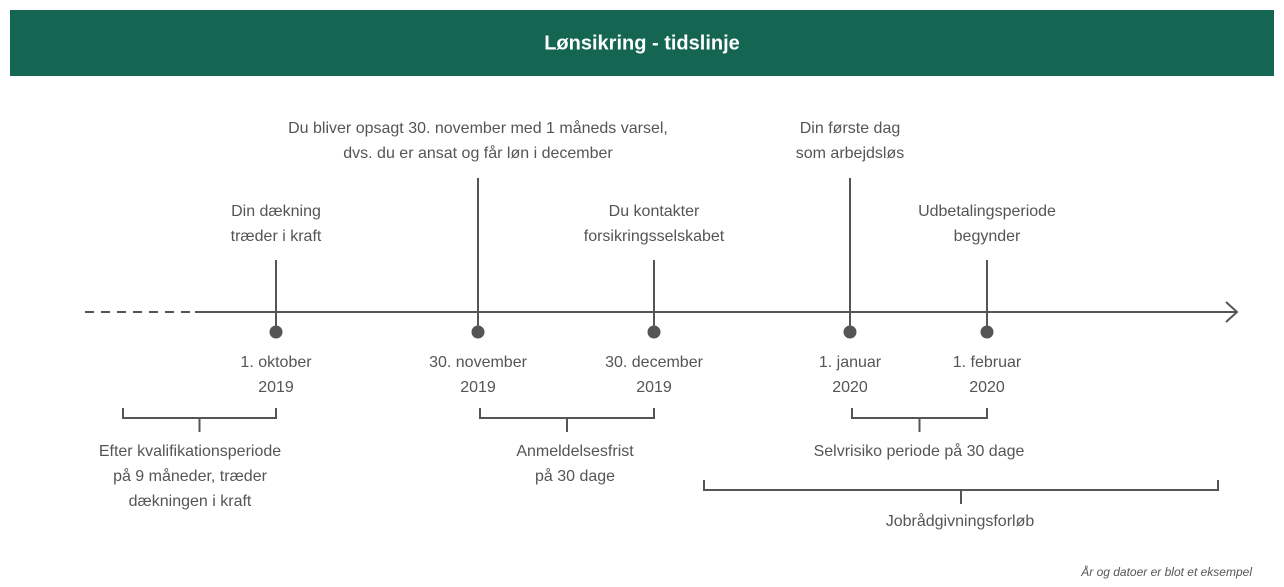 This screenshot has width=1284, height=587. Describe the element at coordinates (276, 362) in the screenshot. I see `event-date: 1. oktober` at that location.